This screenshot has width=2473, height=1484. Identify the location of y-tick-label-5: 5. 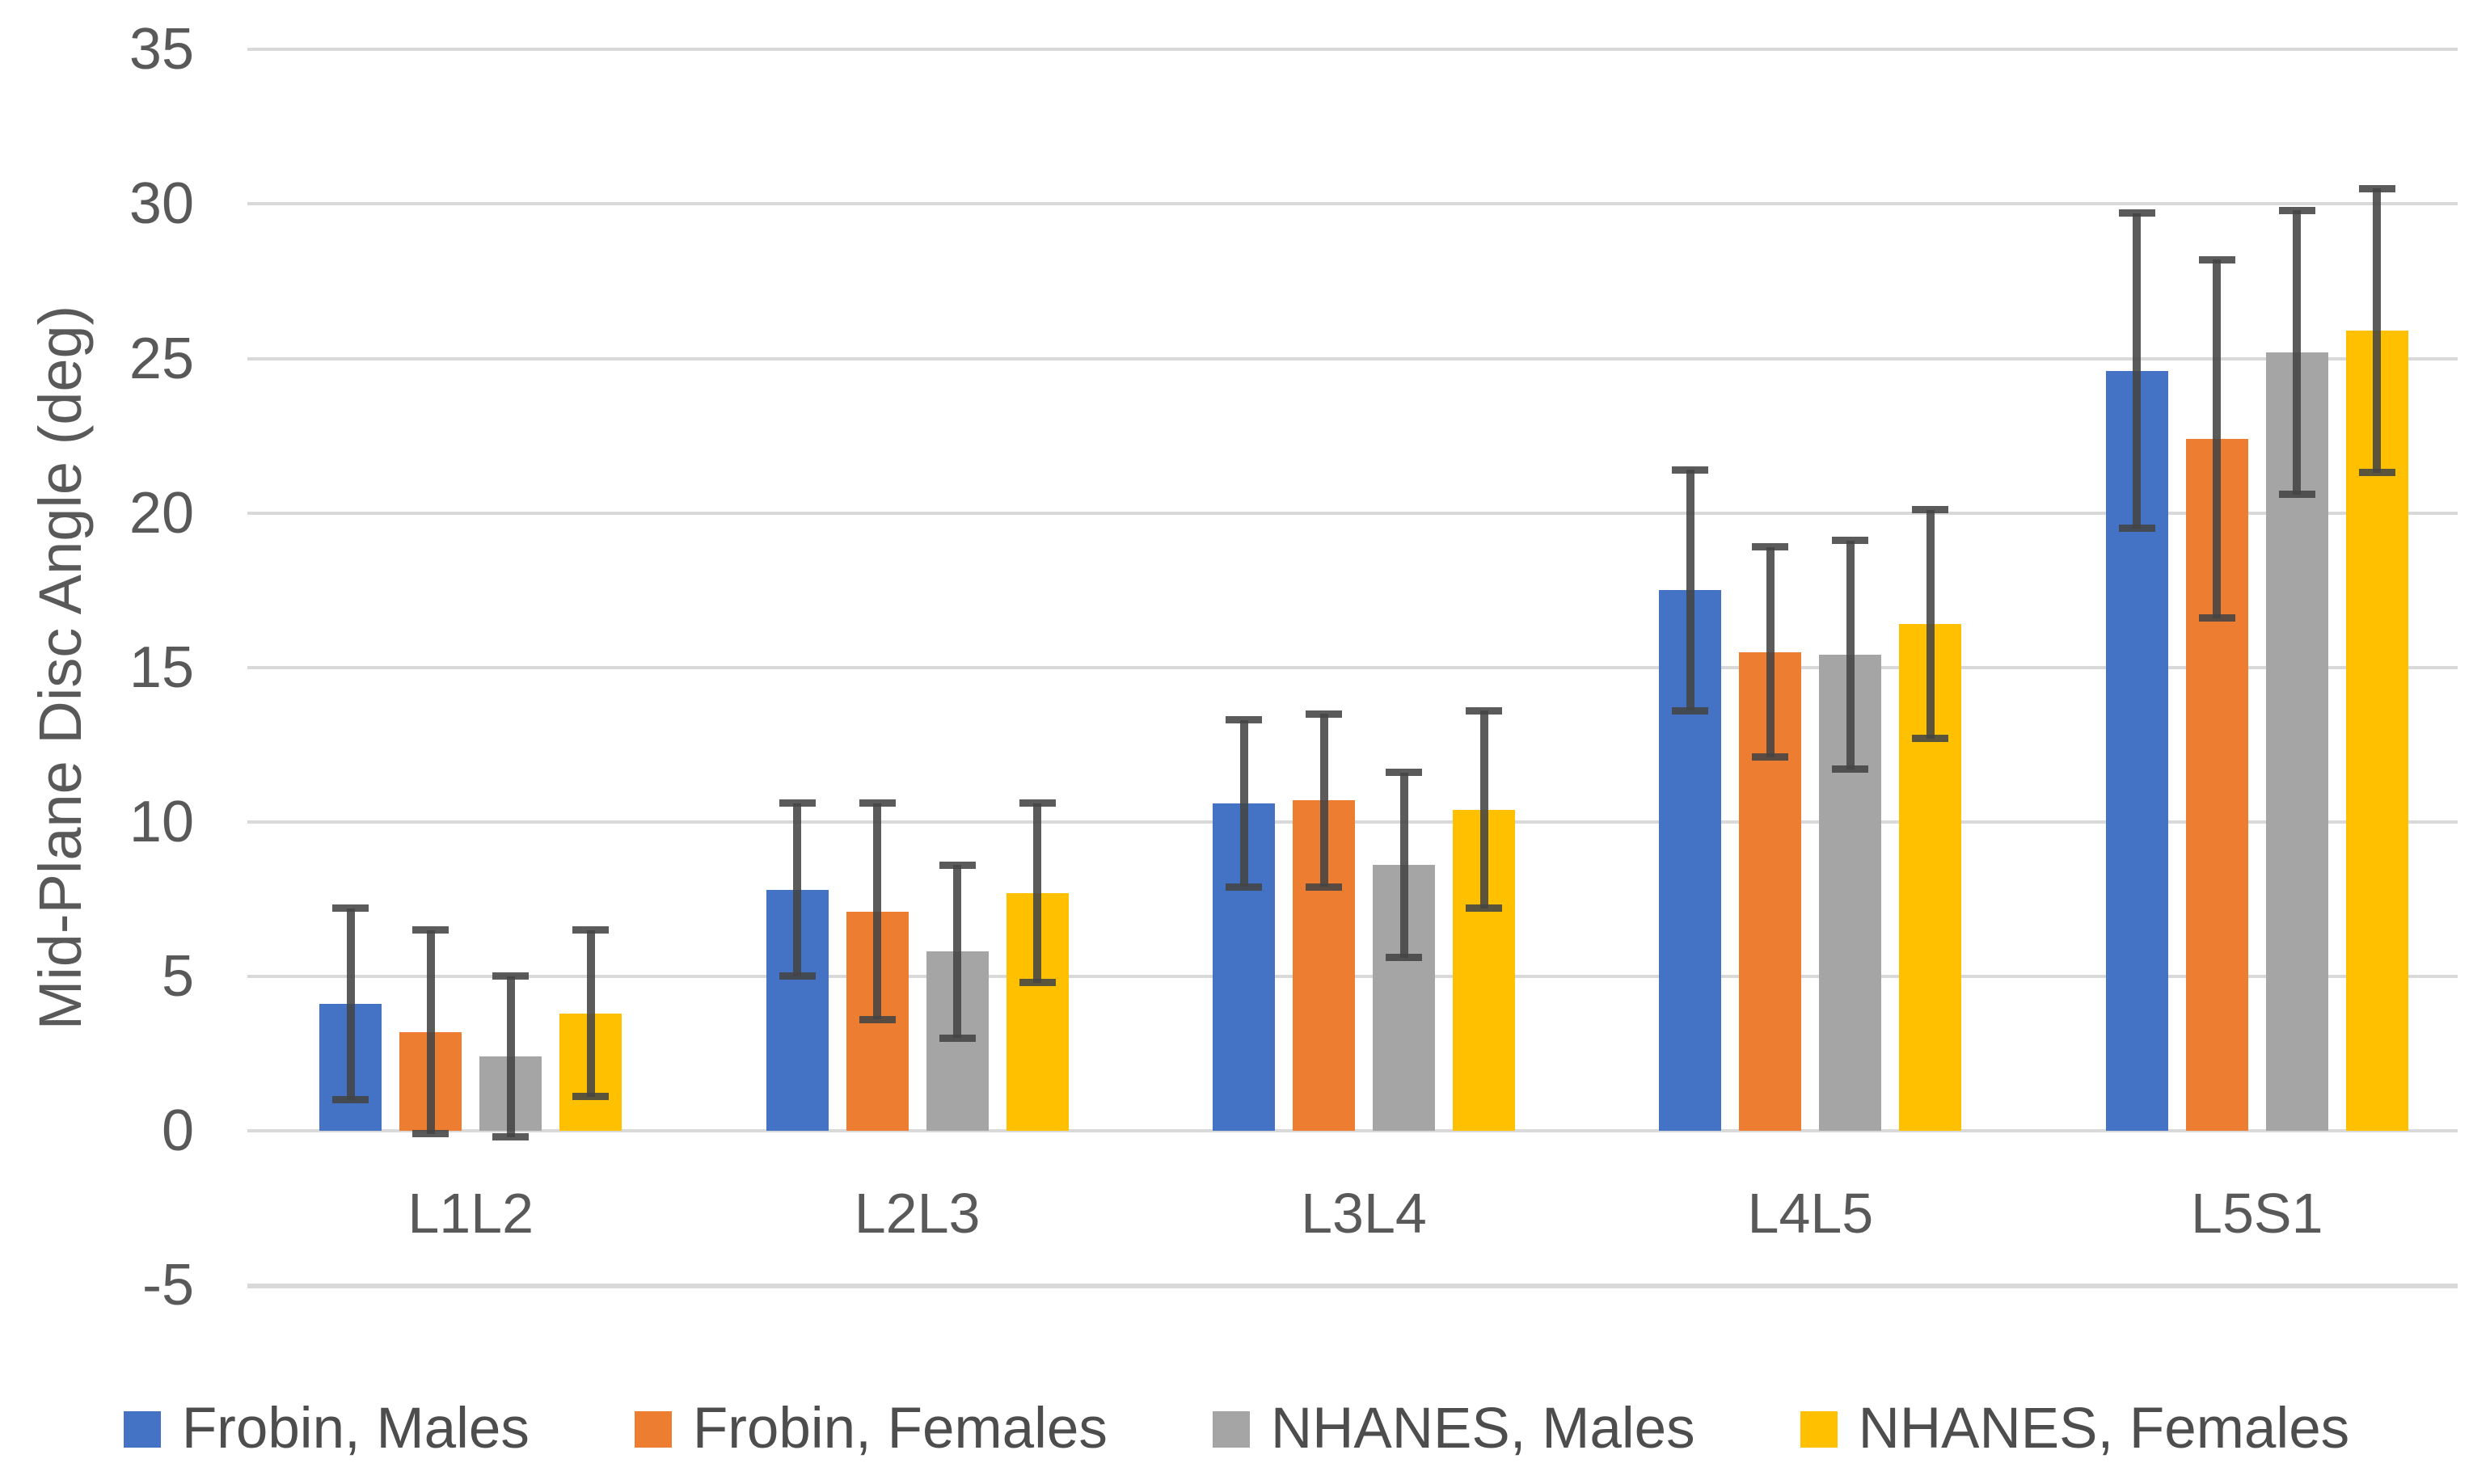
(178, 976).